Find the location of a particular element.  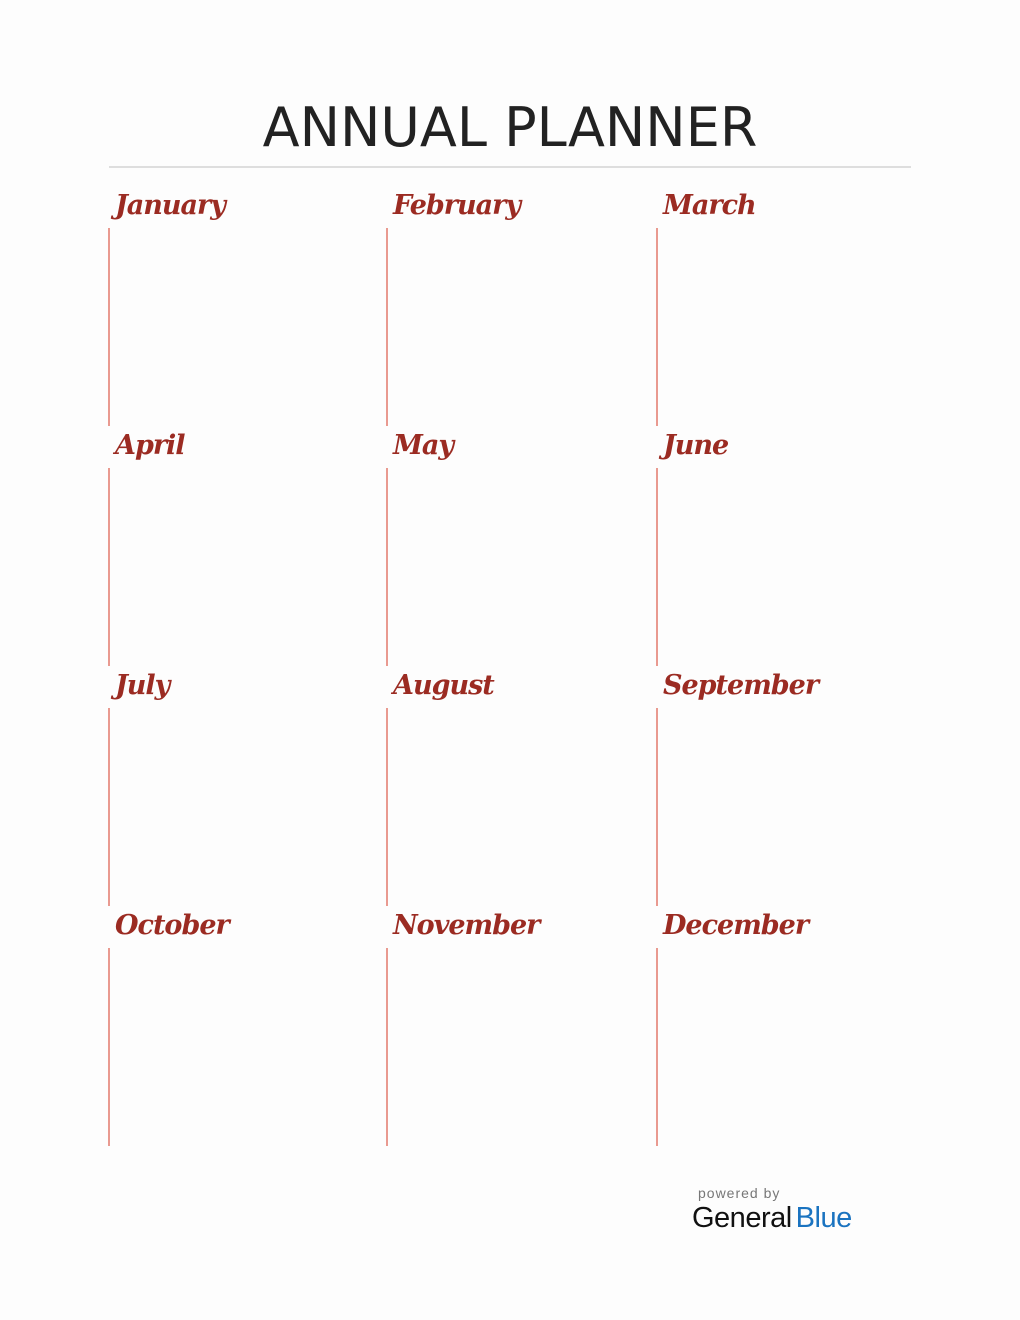

month-name: March is located at coordinates (710, 205).